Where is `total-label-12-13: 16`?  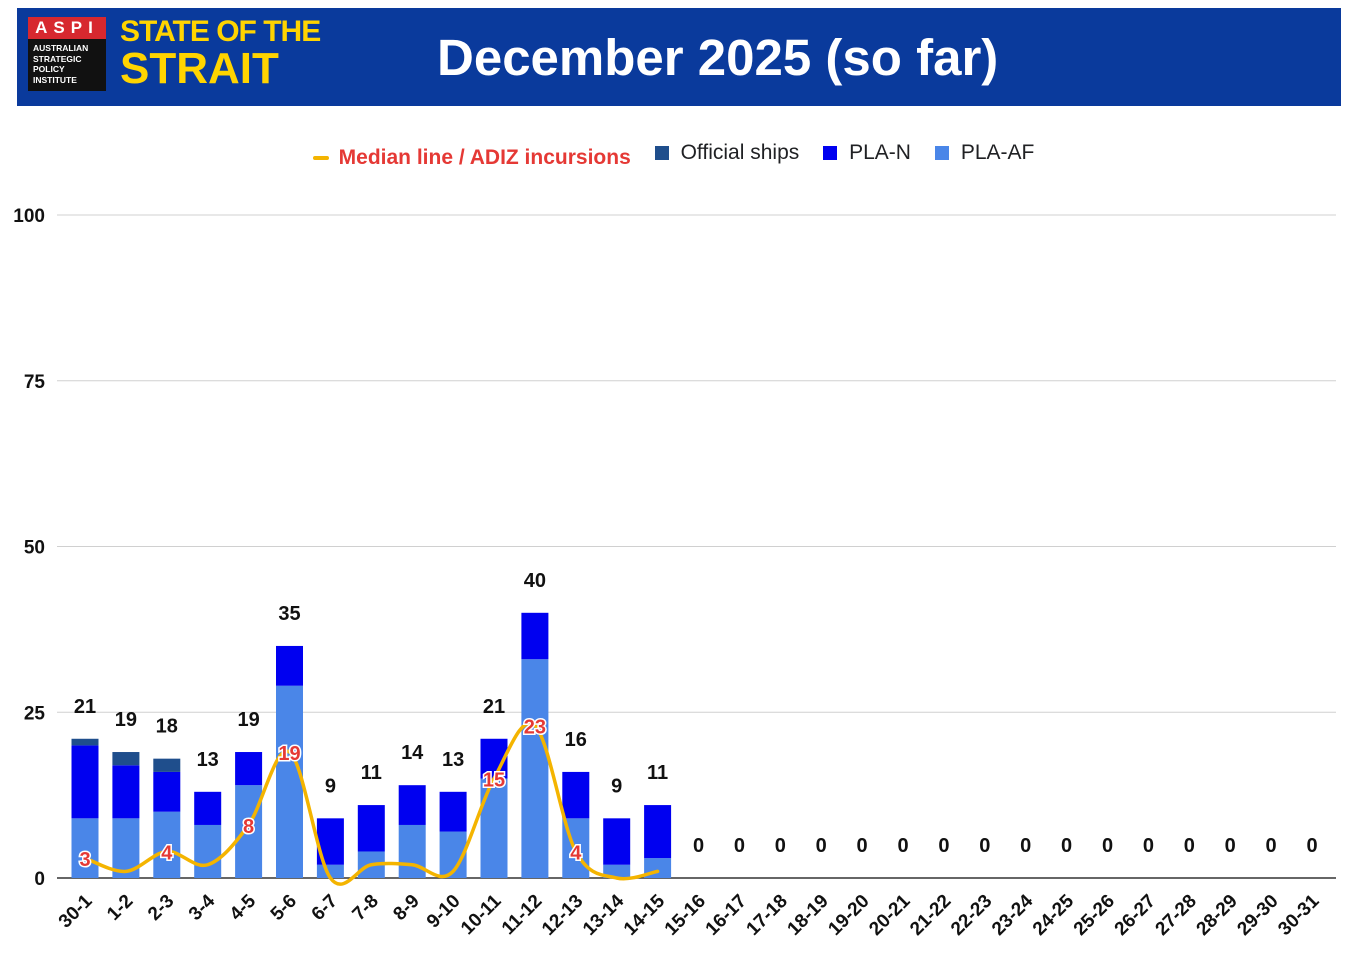 total-label-12-13: 16 is located at coordinates (576, 740).